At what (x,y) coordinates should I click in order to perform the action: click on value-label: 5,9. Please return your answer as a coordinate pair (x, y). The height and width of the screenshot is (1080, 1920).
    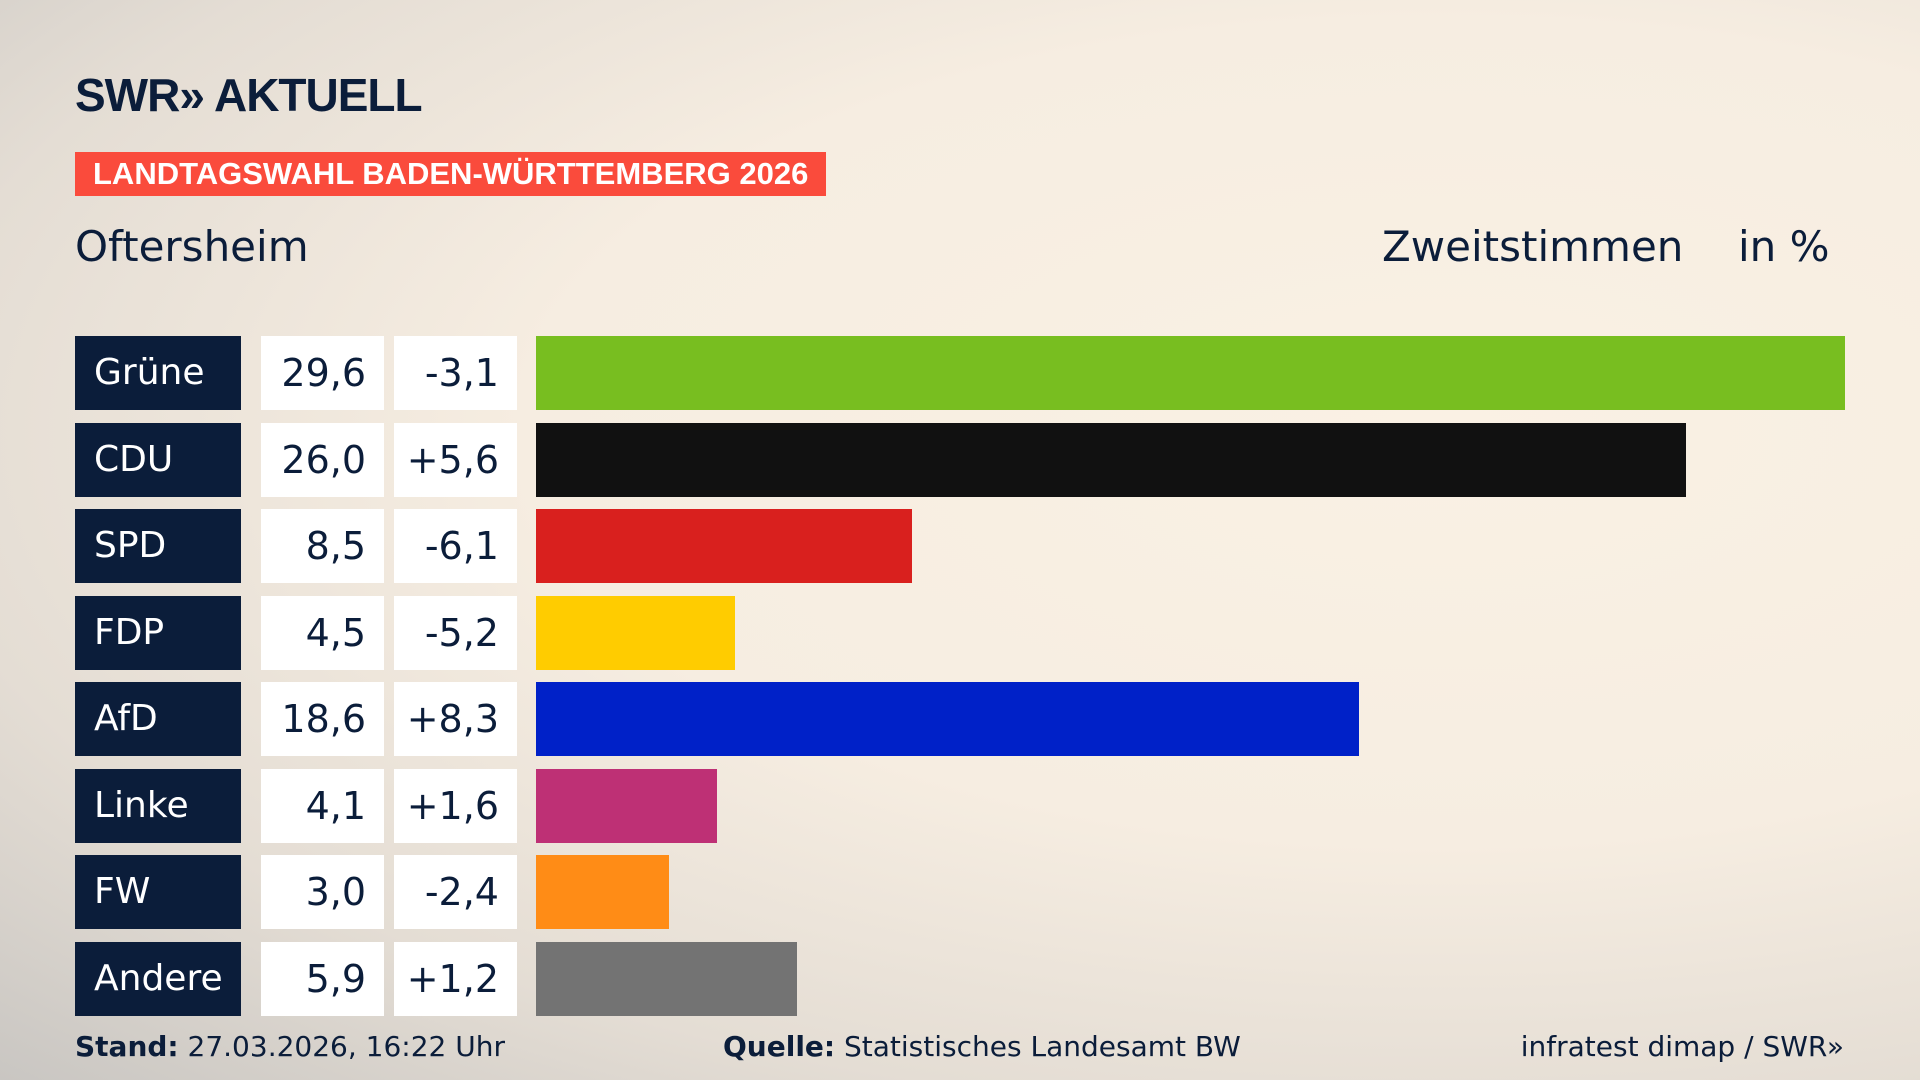
    Looking at the image, I should click on (322, 978).